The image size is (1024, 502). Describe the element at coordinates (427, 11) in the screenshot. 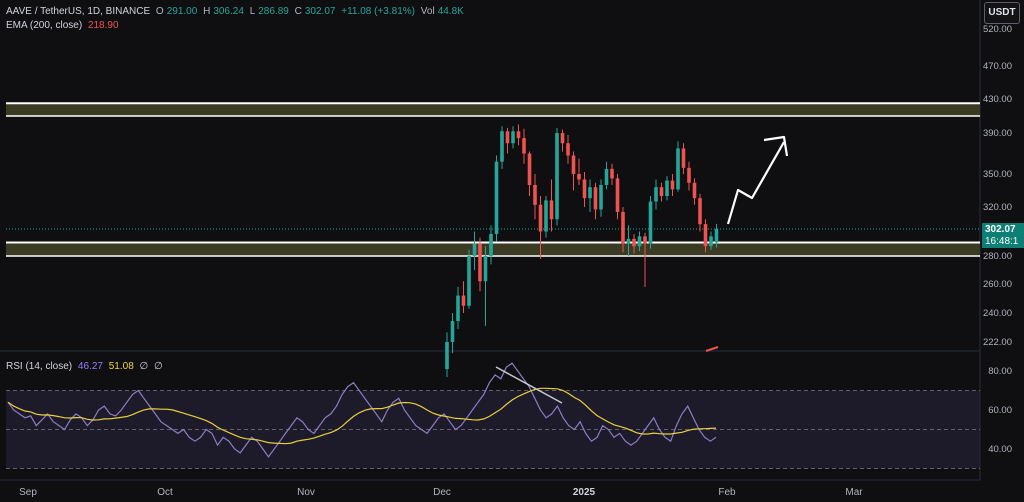

I see `vol-label: Vol` at that location.